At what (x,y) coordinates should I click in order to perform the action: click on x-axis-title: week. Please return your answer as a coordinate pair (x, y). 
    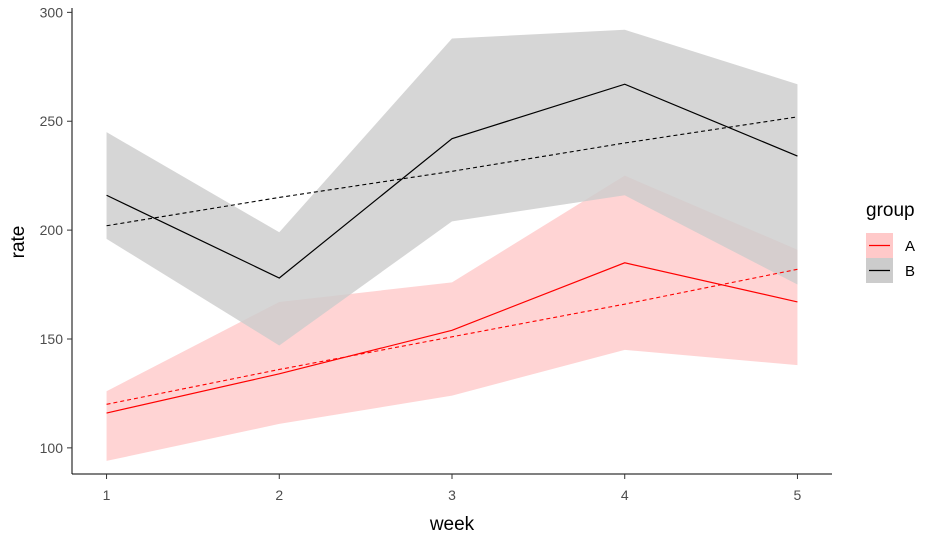
    Looking at the image, I should click on (452, 524).